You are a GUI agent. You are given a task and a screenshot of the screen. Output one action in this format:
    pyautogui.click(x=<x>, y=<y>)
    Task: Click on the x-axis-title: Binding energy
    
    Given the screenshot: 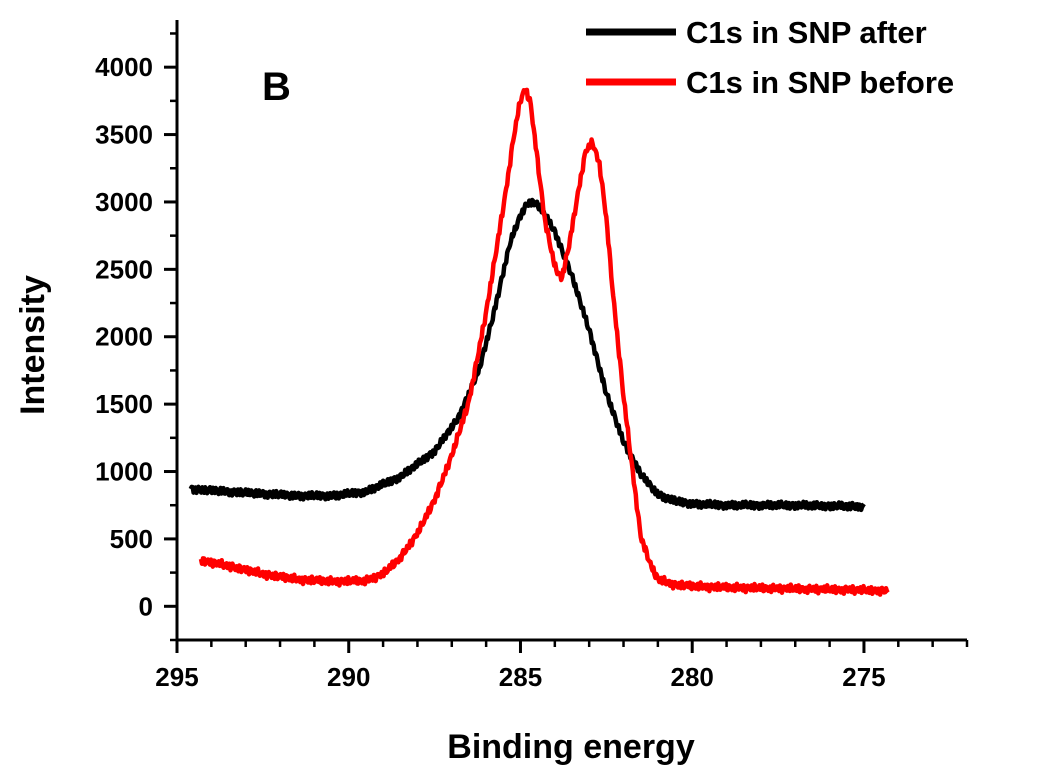 What is the action you would take?
    pyautogui.click(x=571, y=747)
    